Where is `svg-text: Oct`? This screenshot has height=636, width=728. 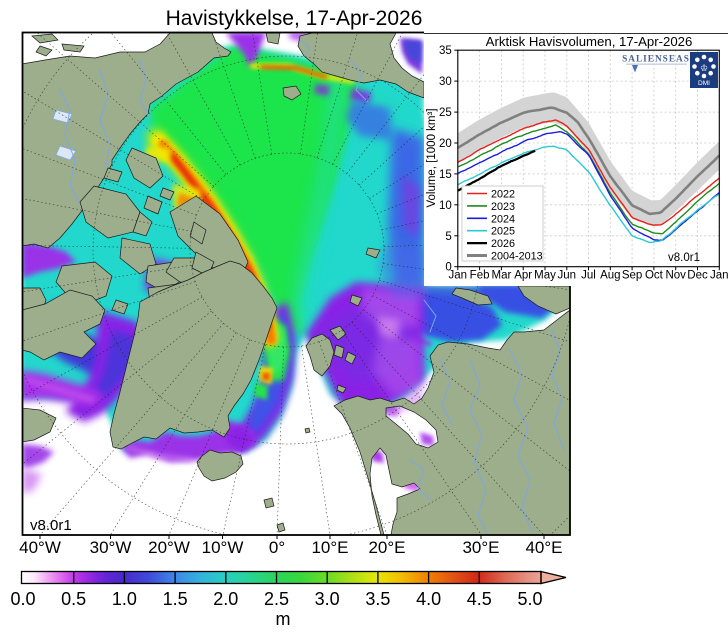
svg-text: Oct is located at coordinates (654, 276).